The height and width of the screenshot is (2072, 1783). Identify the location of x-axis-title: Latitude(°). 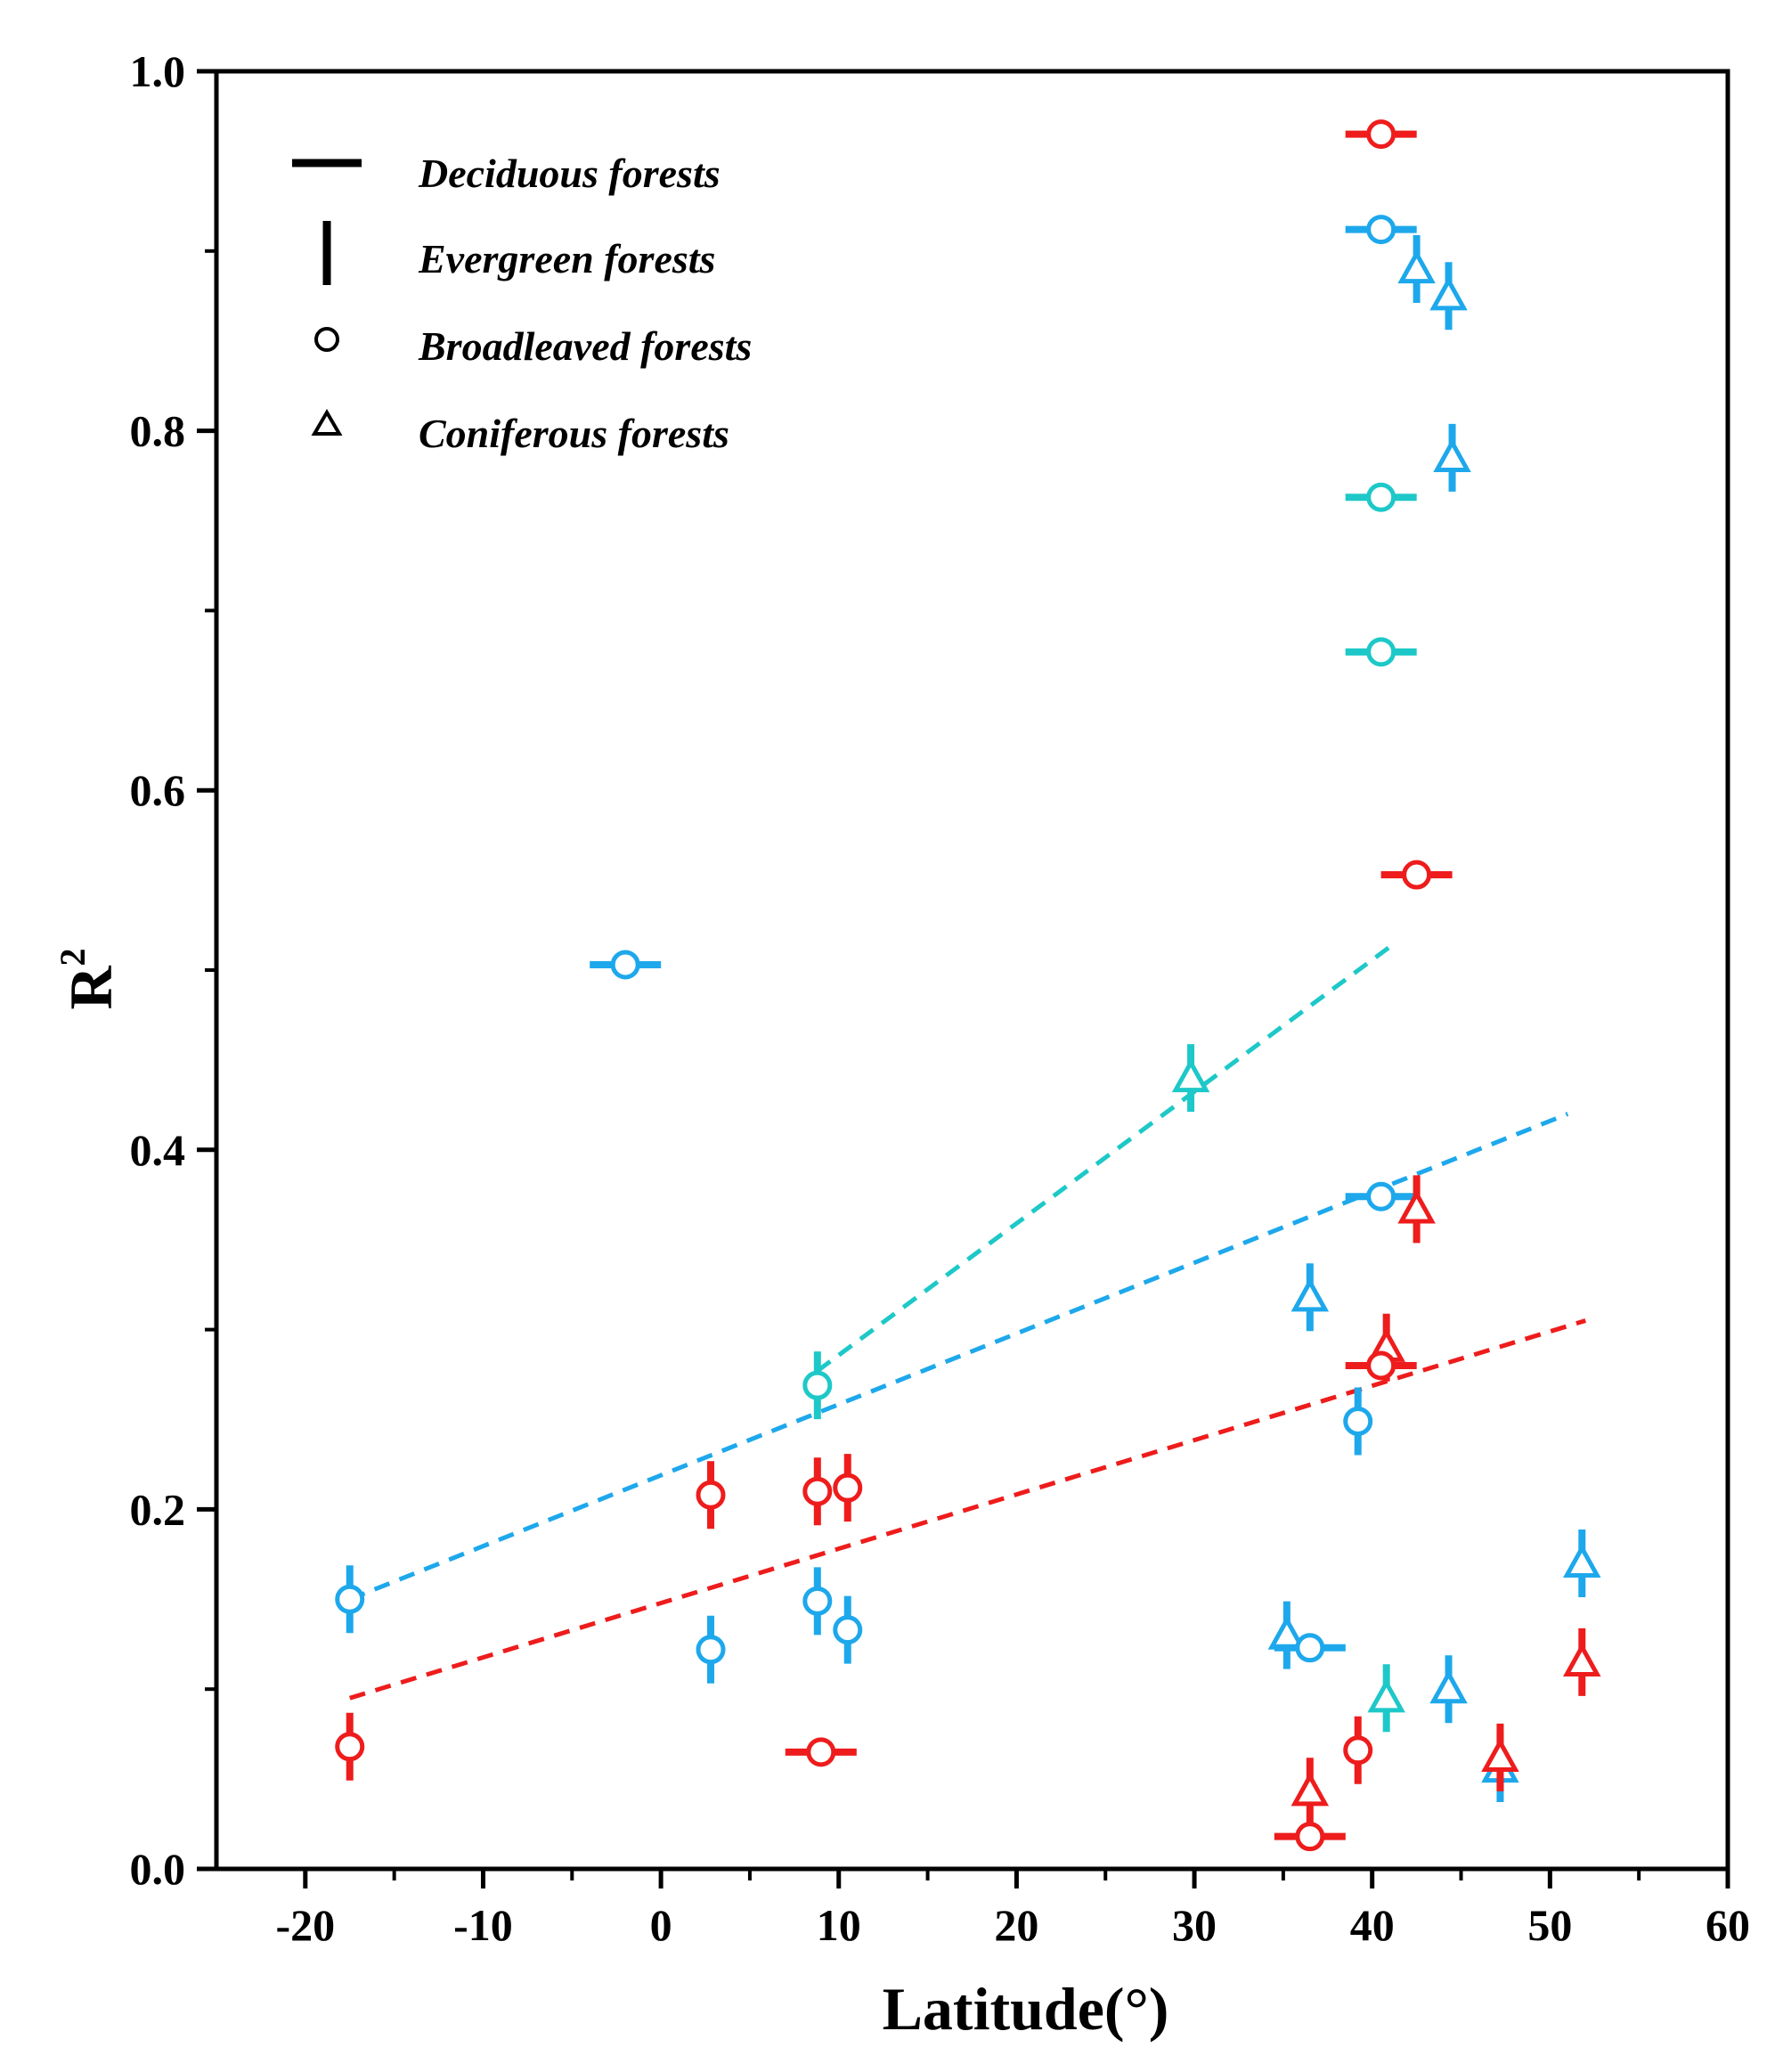
(1026, 2009).